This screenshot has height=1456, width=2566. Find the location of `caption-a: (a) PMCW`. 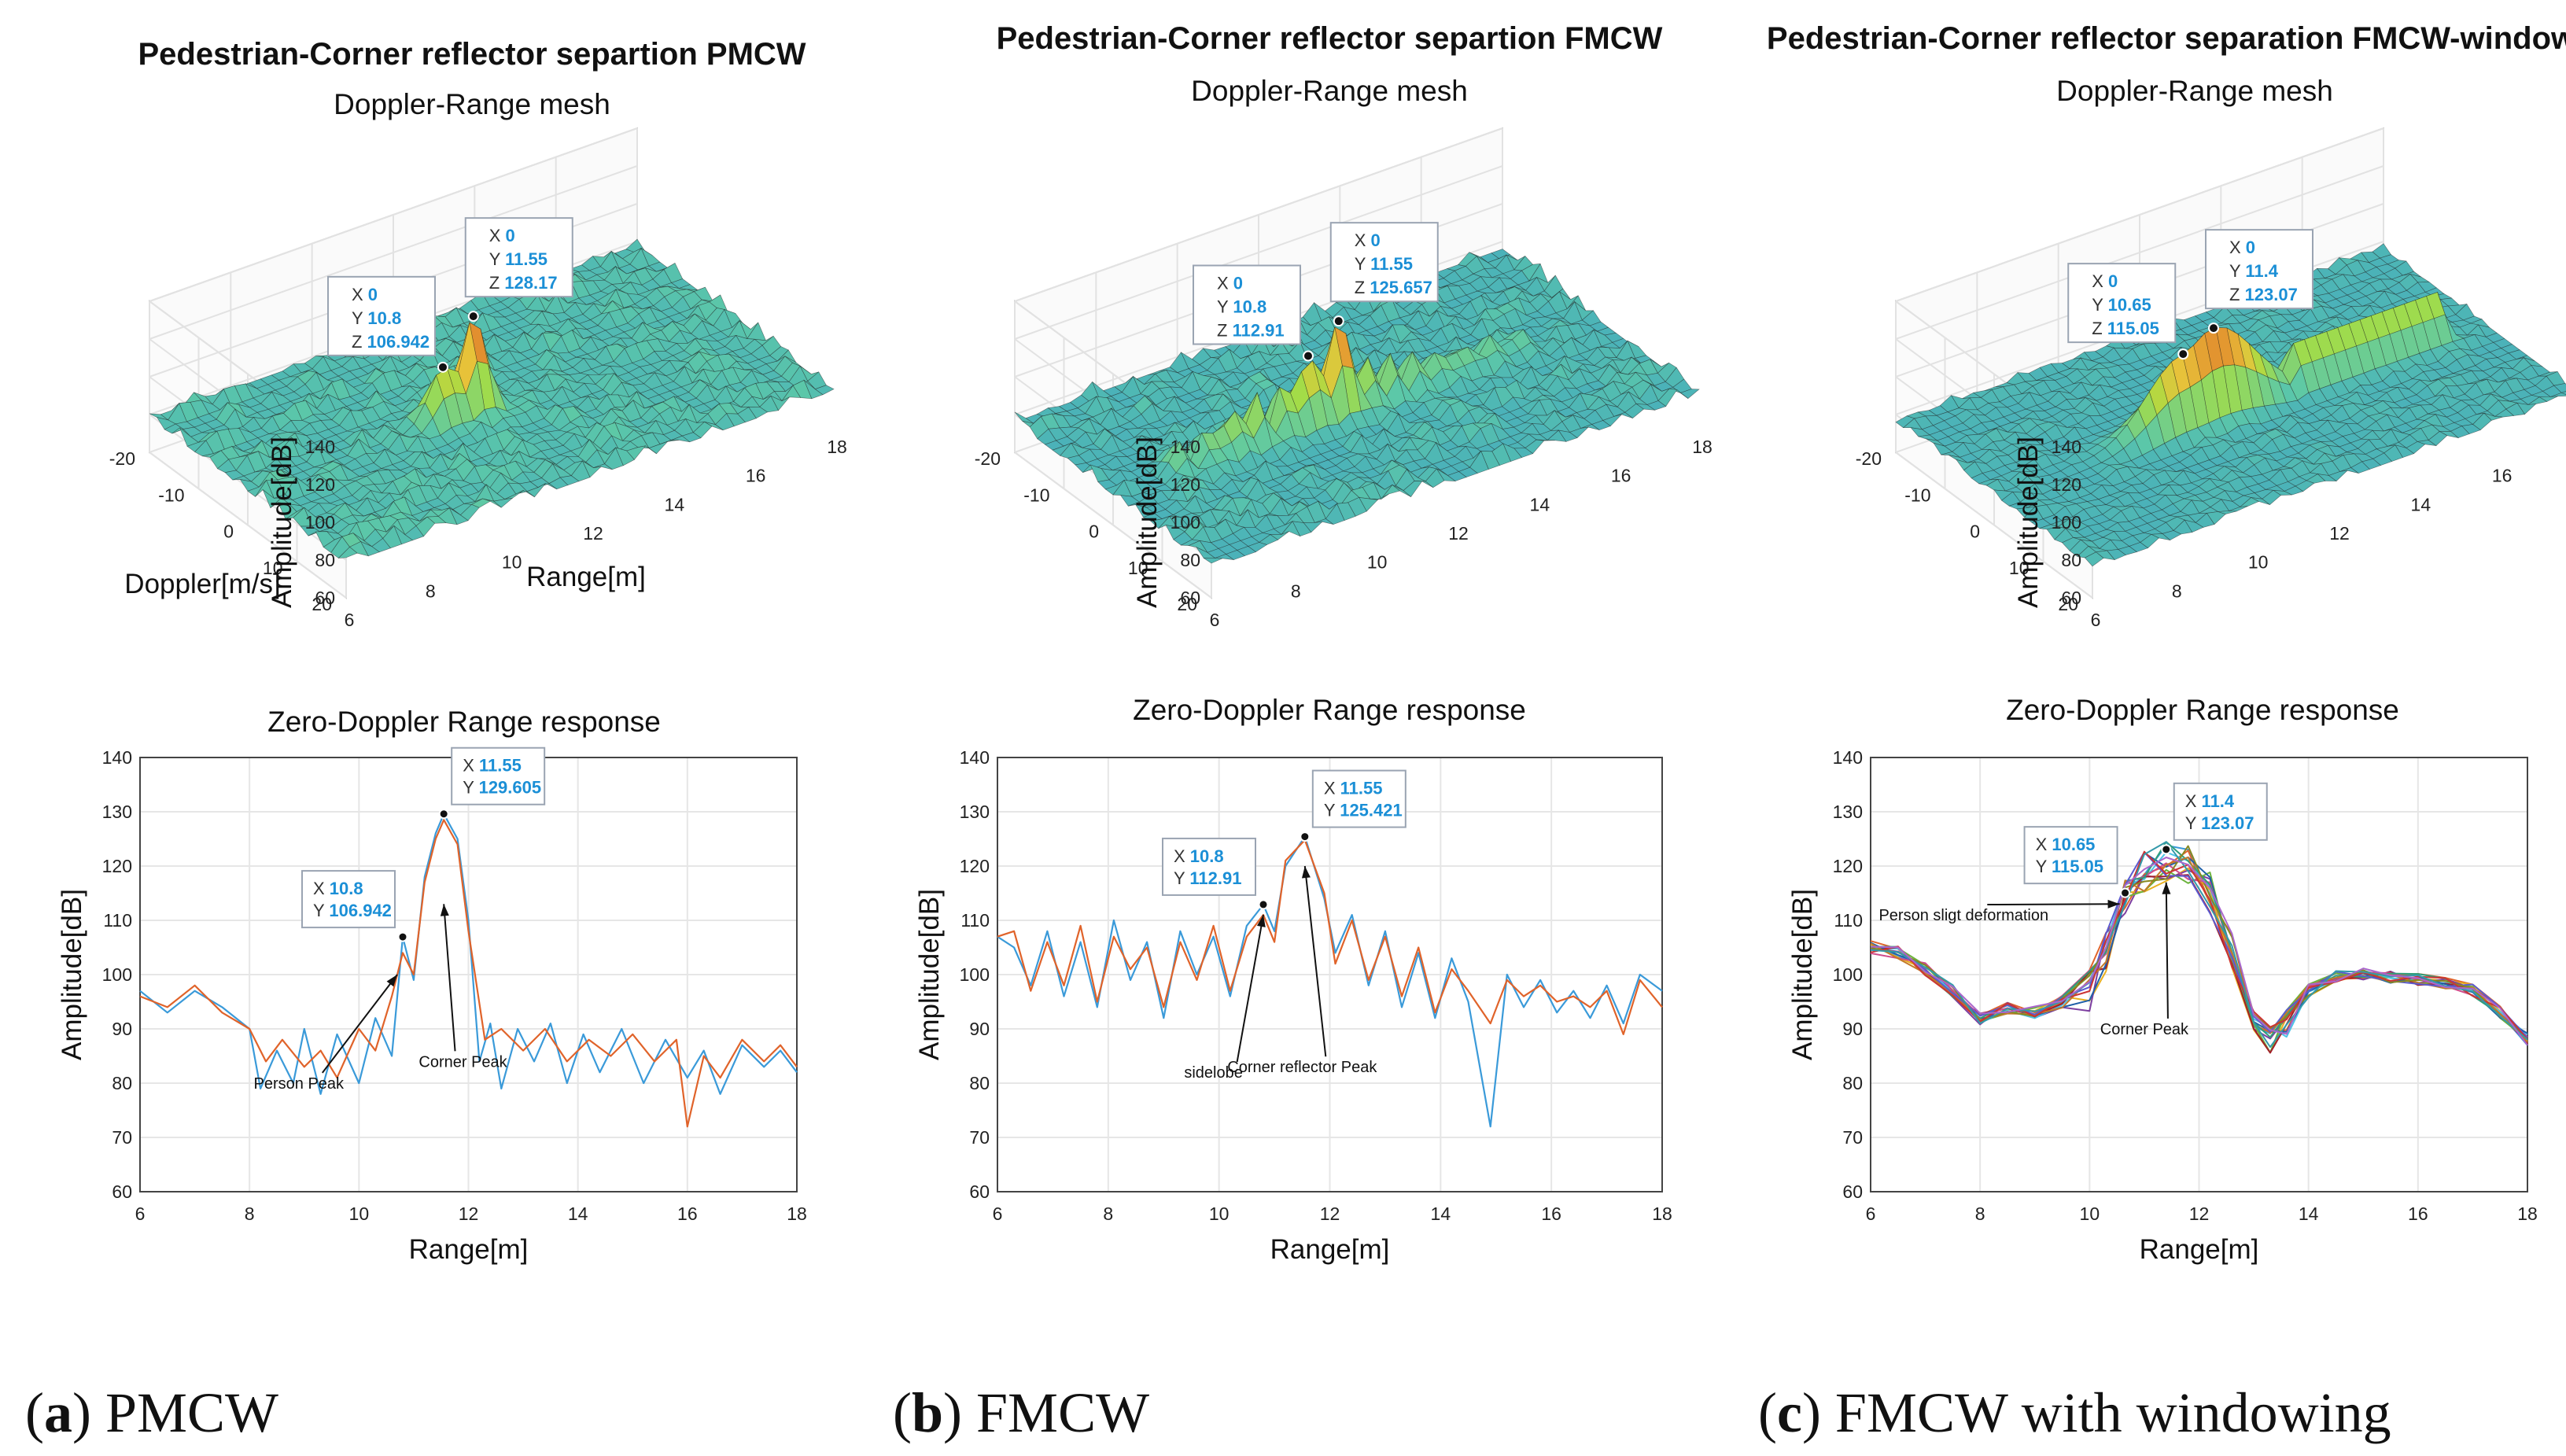

caption-a: (a) PMCW is located at coordinates (151, 1412).